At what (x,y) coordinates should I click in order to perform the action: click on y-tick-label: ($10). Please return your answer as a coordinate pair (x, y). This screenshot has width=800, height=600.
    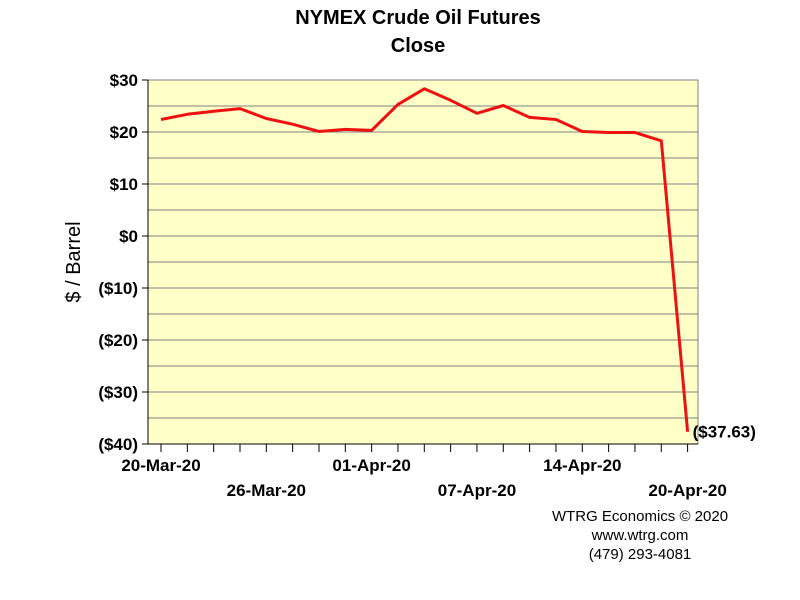
    Looking at the image, I should click on (118, 288).